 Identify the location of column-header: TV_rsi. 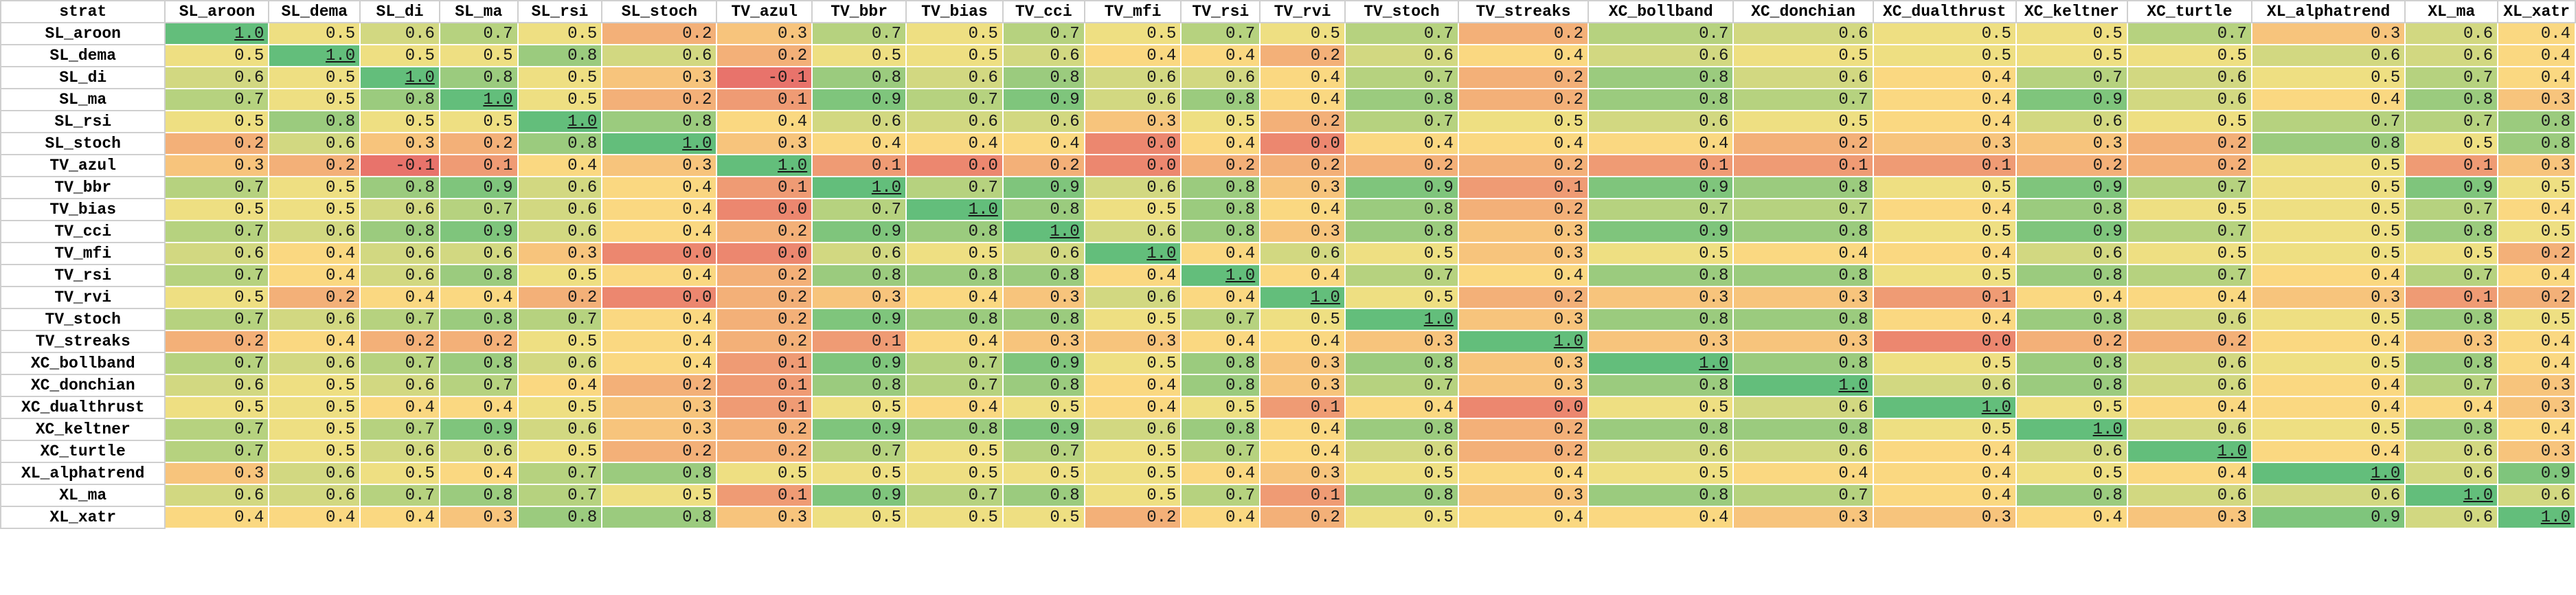
(1220, 12).